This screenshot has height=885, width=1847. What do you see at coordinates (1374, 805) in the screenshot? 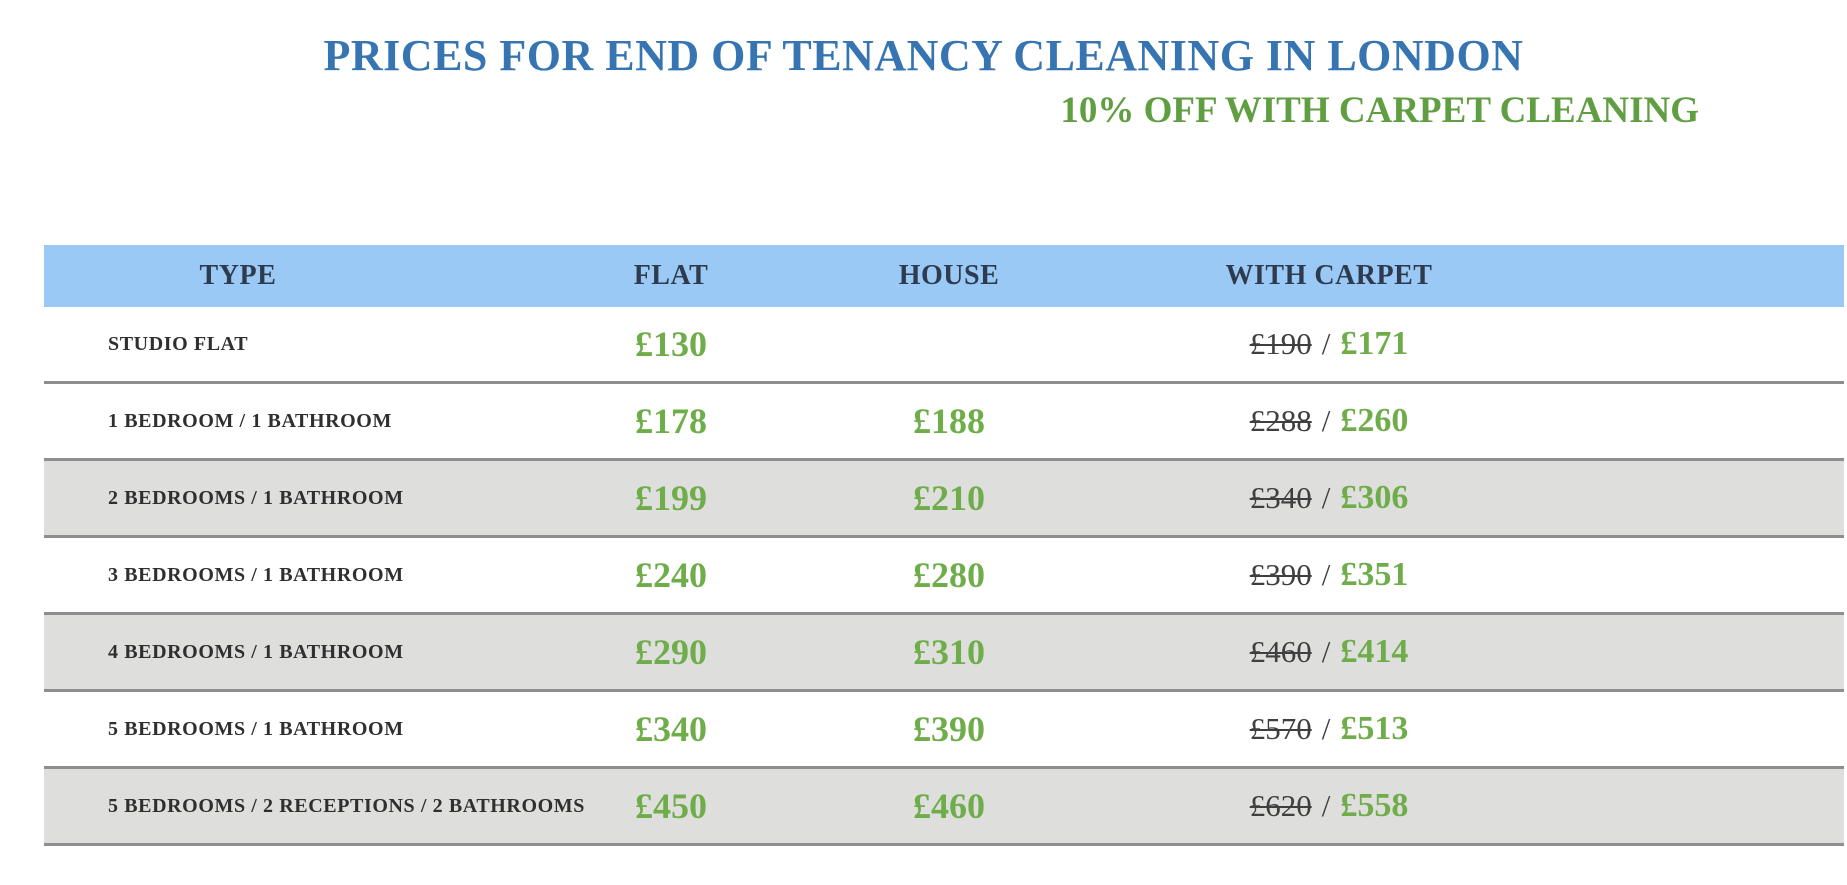
I see `carpet-discounted-price: £558` at bounding box center [1374, 805].